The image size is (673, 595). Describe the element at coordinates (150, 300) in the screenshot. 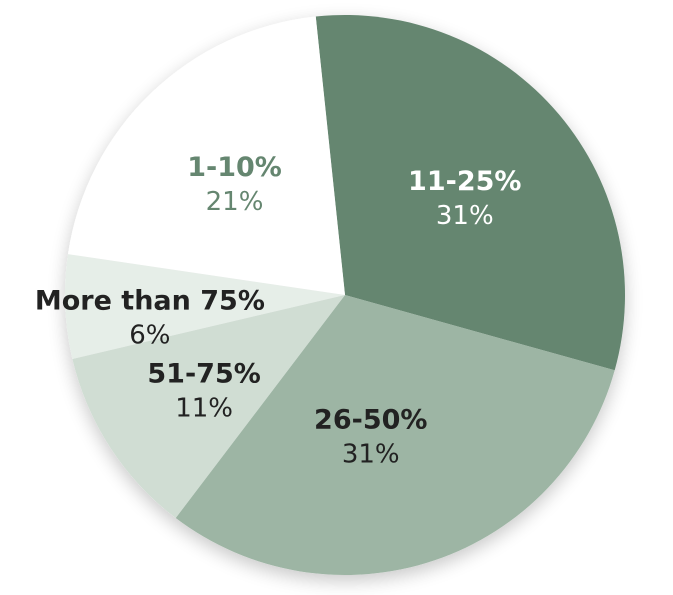

I see `slice-label-more-than-75: More than 75%` at that location.